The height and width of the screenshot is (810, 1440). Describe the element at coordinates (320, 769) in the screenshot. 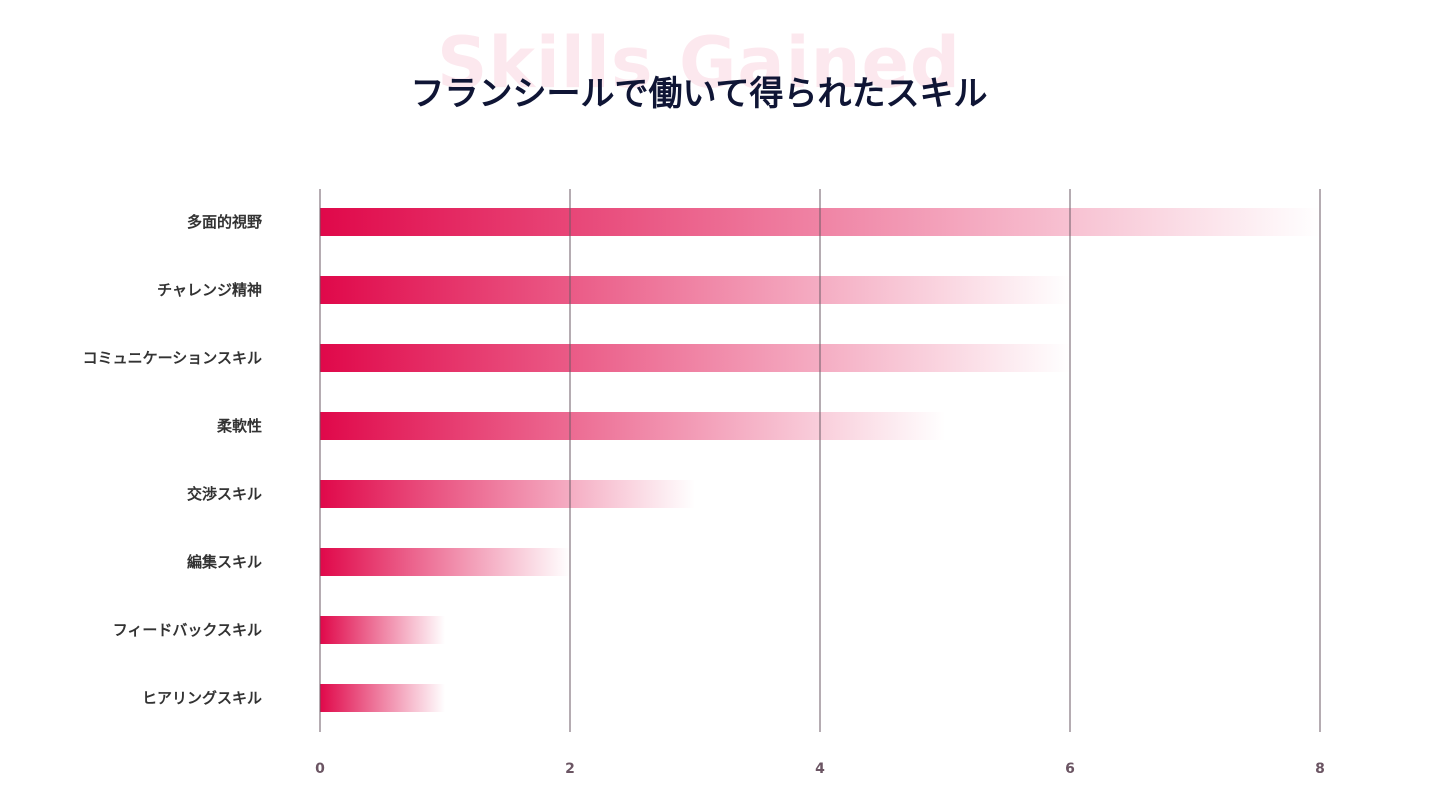

I see `x-tick-label: 0` at that location.